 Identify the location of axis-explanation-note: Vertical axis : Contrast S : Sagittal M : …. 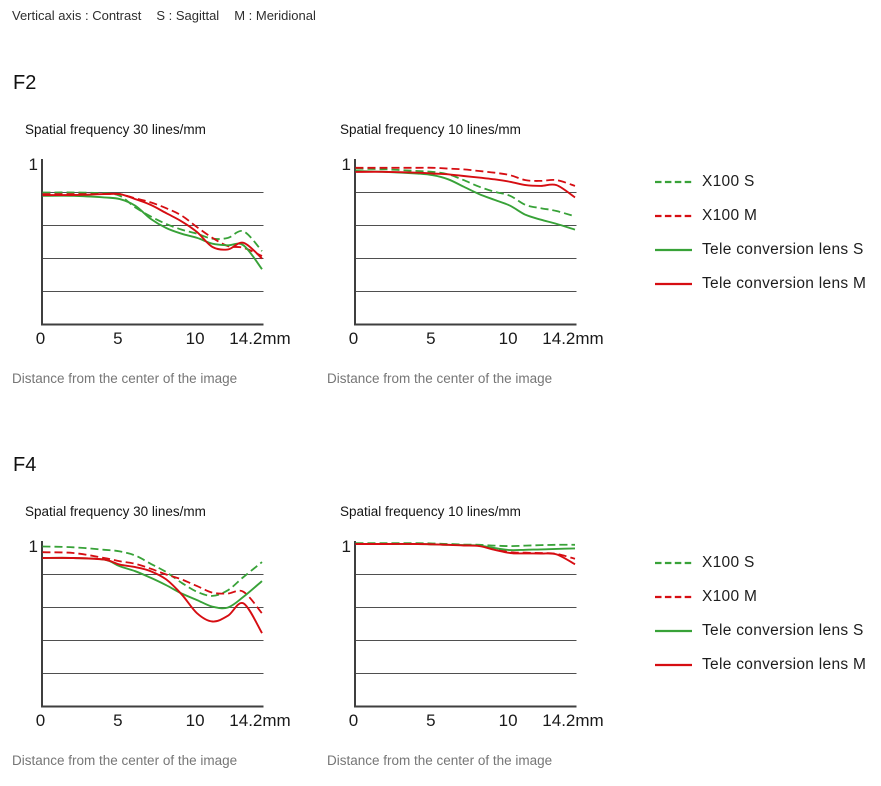
(171, 15).